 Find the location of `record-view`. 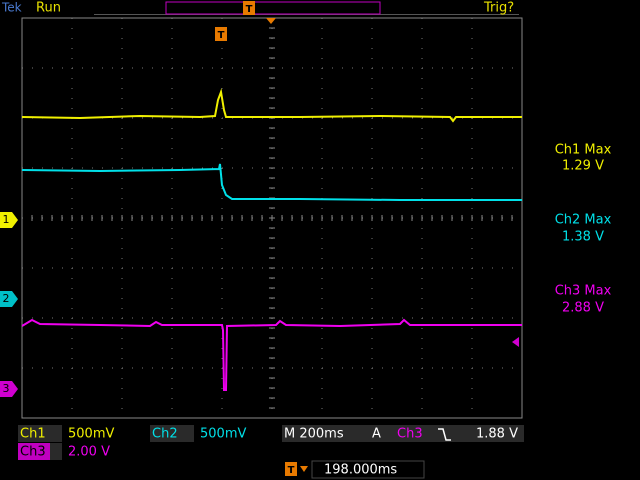

record-view is located at coordinates (273, 8).